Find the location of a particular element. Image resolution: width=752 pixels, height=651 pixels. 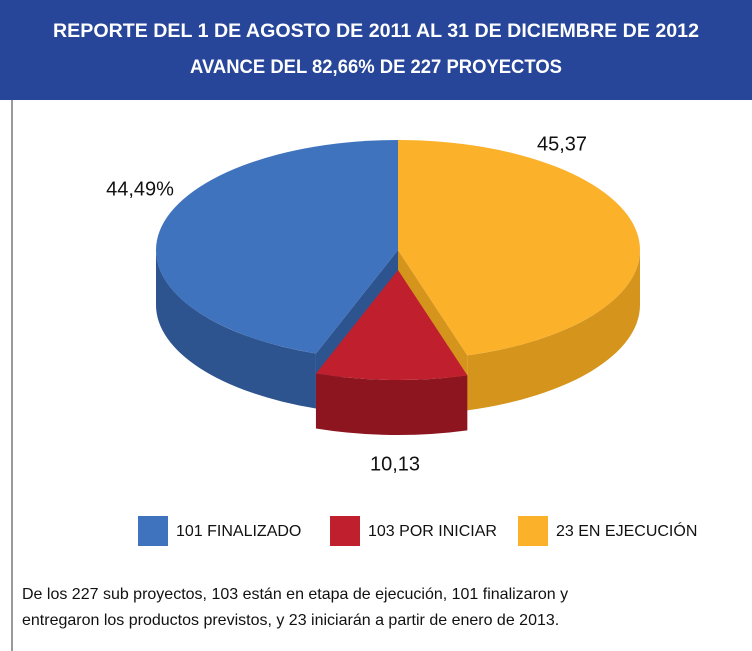

data-label: 44,49% is located at coordinates (140, 189).